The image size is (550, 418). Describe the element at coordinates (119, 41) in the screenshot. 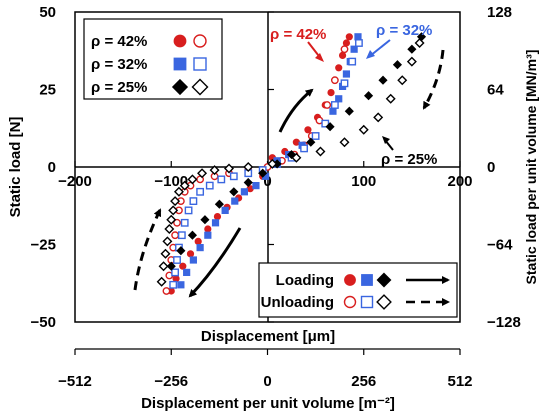

I see `legend-rho-label: ρ = 42%` at that location.